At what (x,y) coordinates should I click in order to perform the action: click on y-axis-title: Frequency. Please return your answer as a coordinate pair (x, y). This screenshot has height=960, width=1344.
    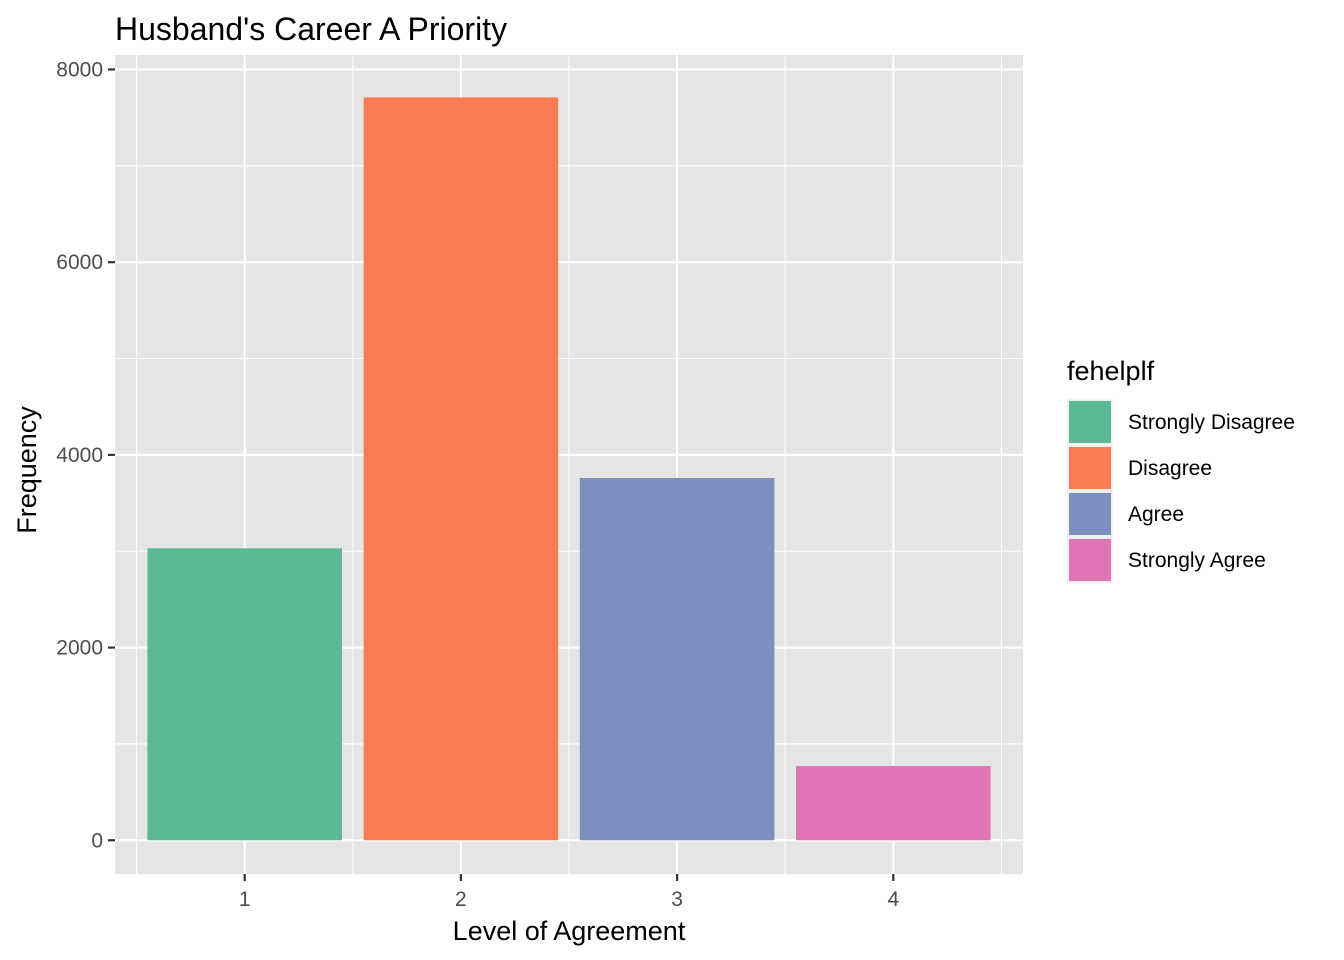
    Looking at the image, I should click on (27, 470).